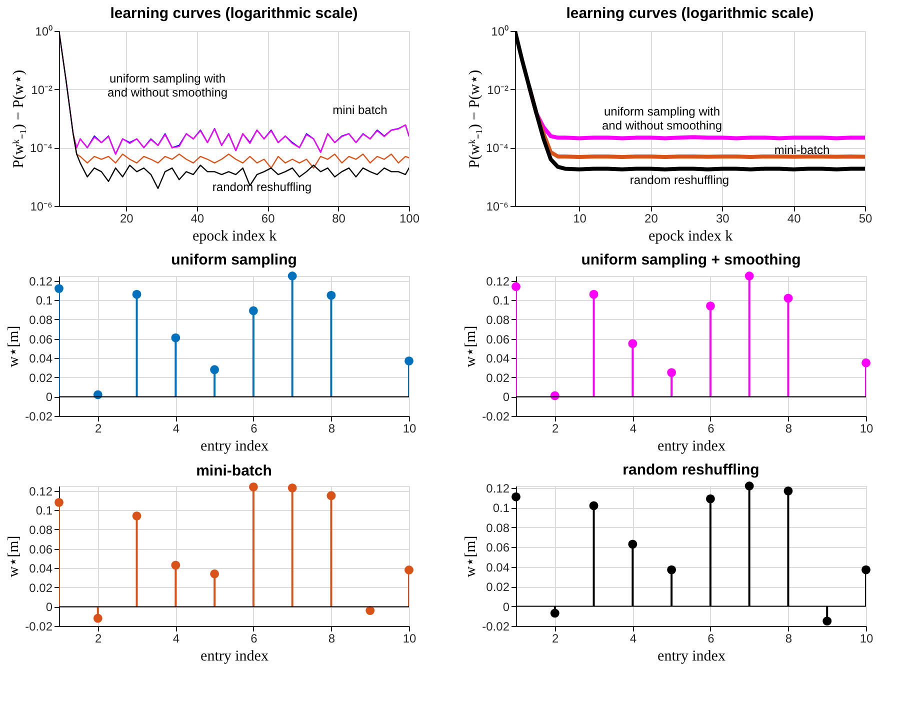 The image size is (900, 722). What do you see at coordinates (234, 471) in the screenshot?
I see `chart-title: mini-batch` at bounding box center [234, 471].